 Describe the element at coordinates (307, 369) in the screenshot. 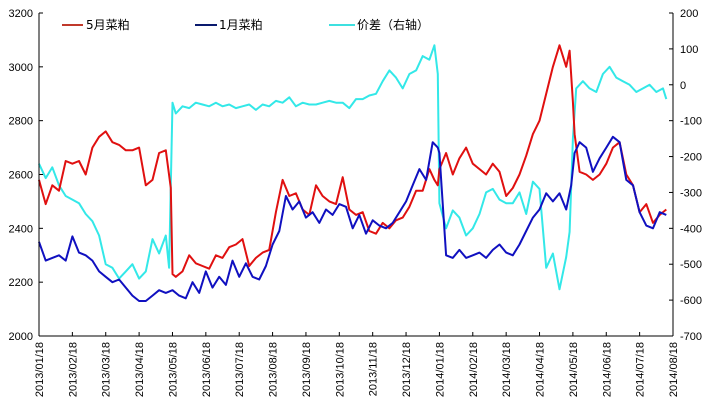

I see `x-tick-label: 2013/09/18` at that location.